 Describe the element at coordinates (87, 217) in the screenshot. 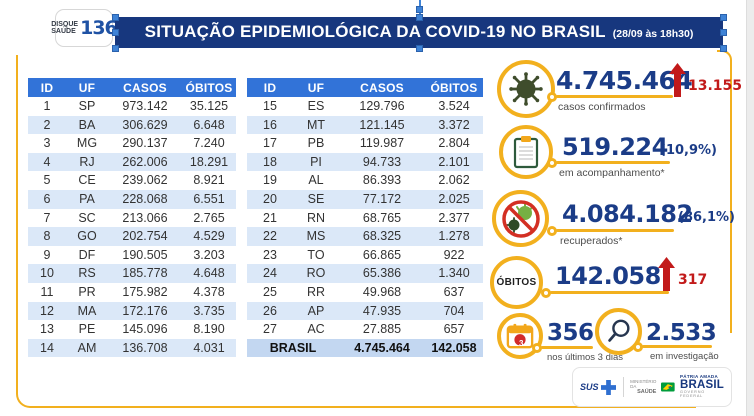

I see `cell-uf: SC` at that location.